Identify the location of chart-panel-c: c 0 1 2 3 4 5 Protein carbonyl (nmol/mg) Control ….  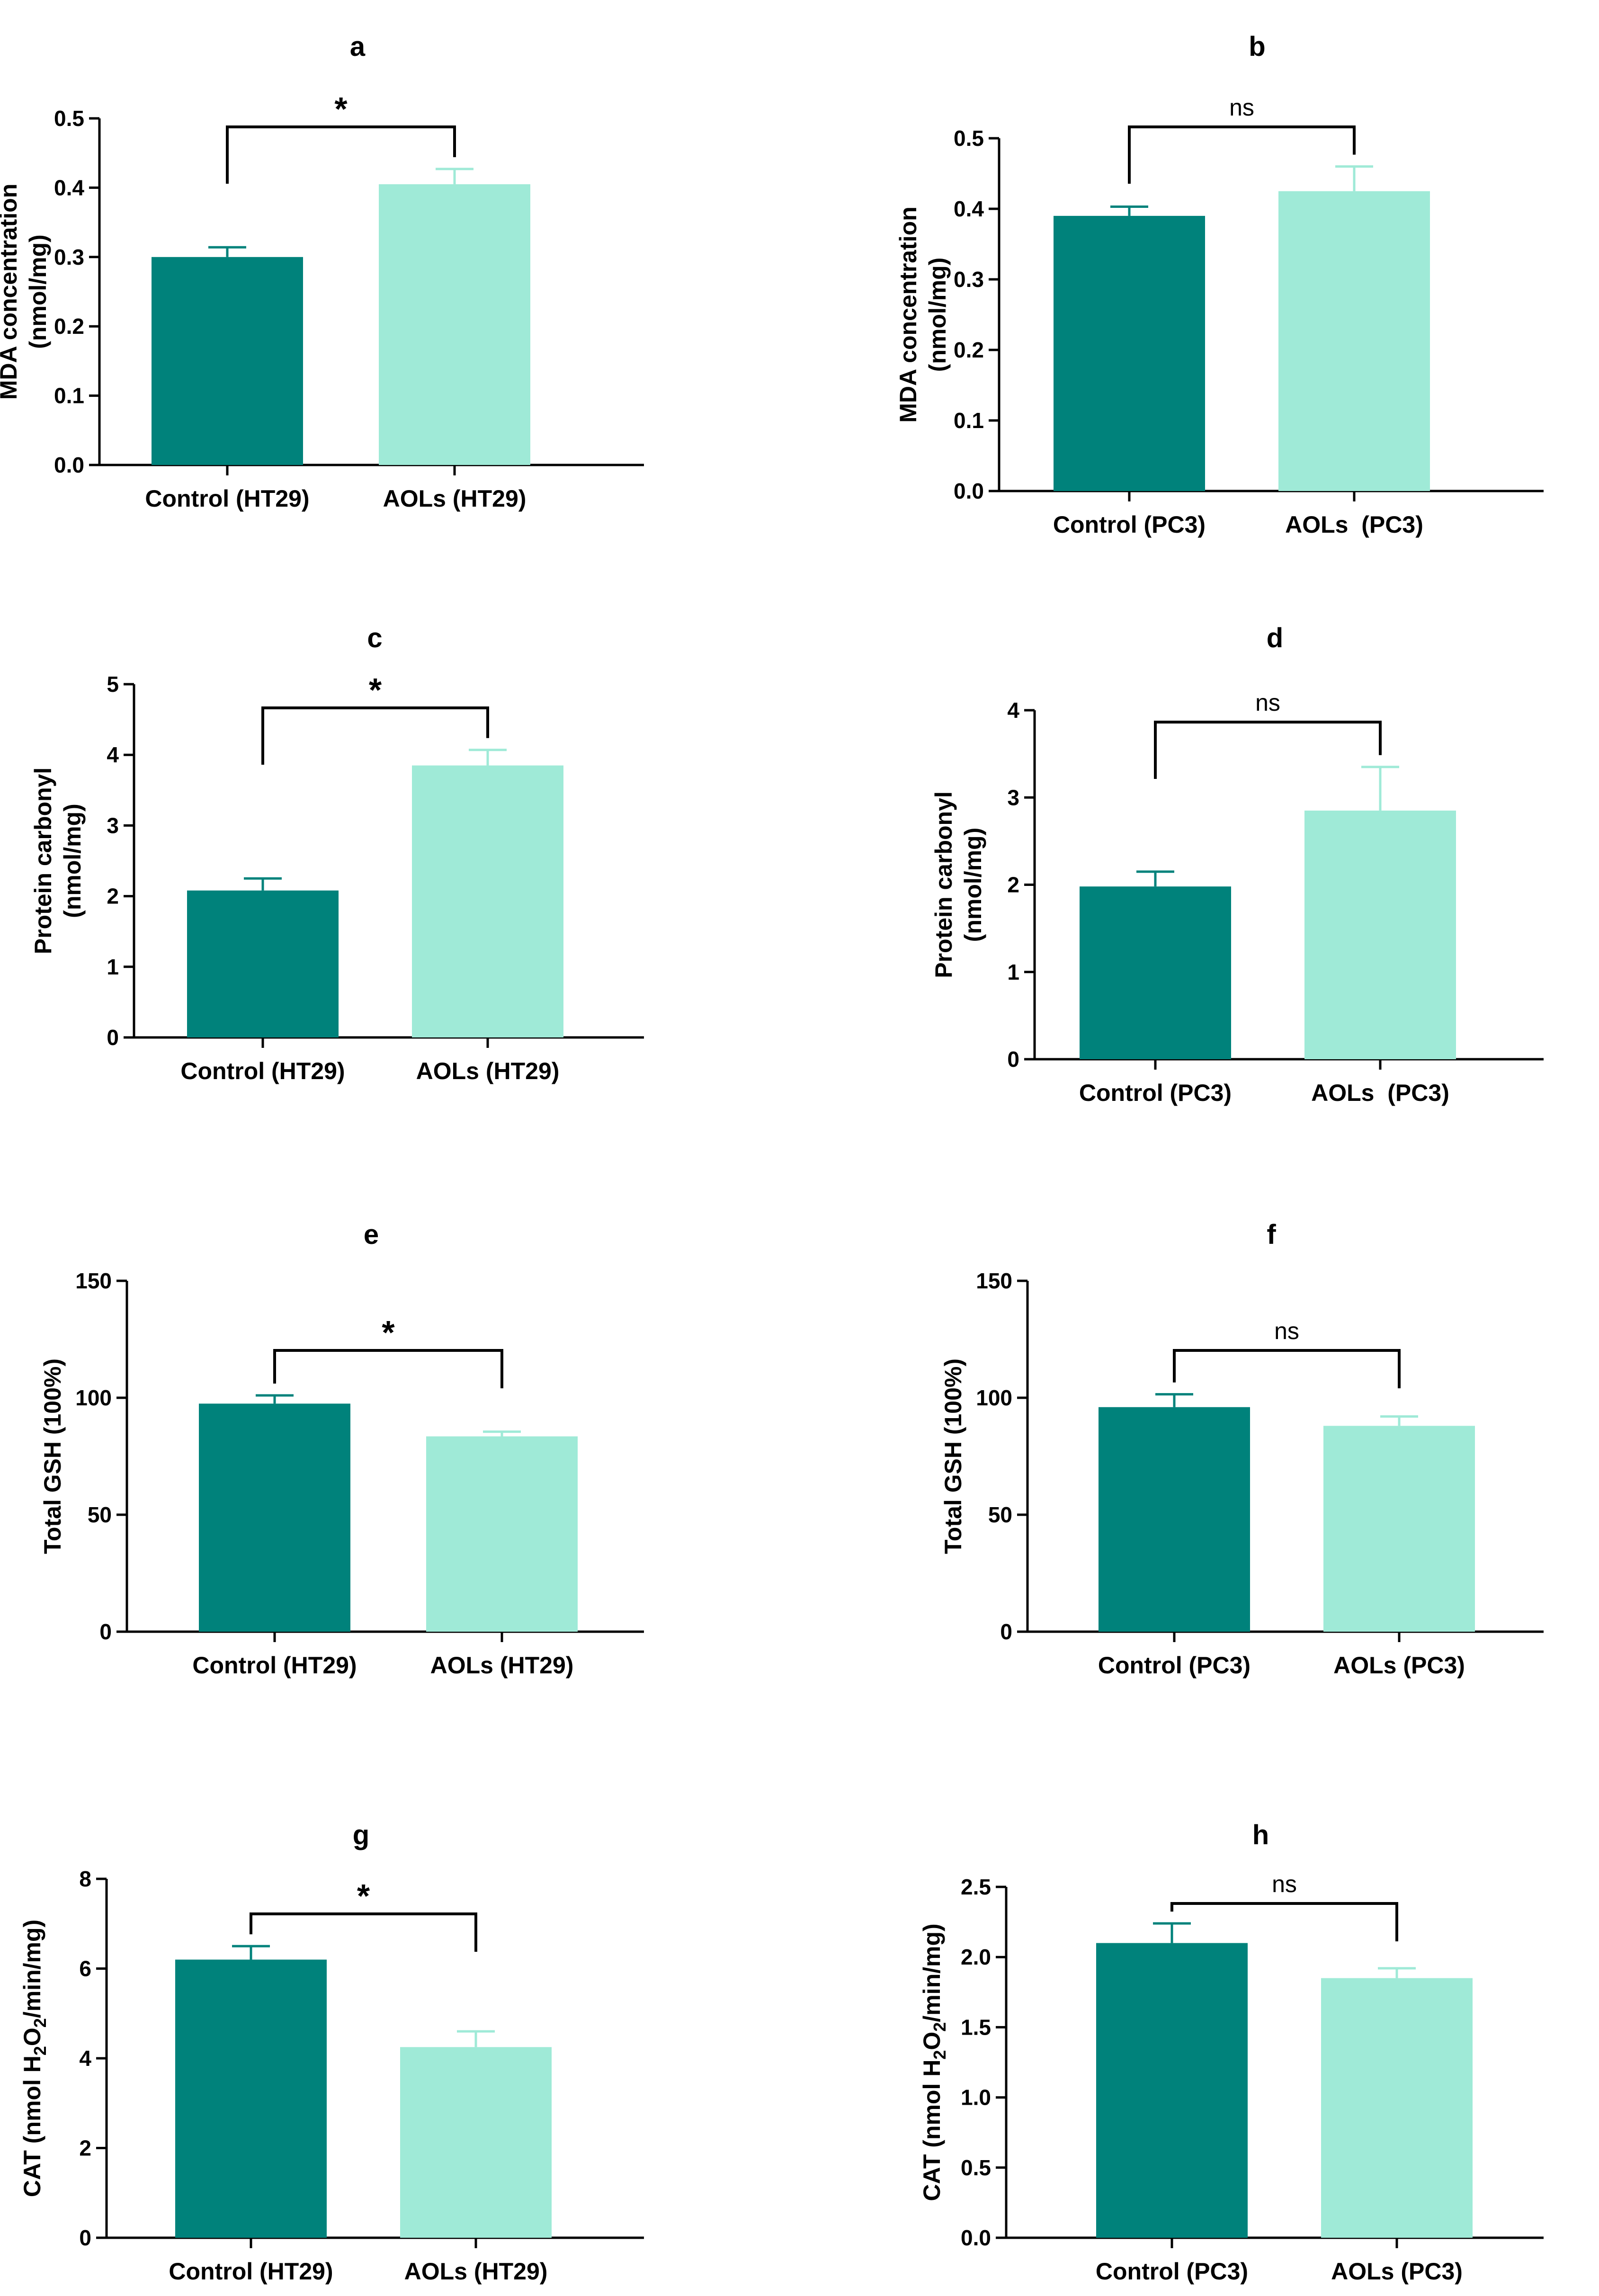
(337, 853).